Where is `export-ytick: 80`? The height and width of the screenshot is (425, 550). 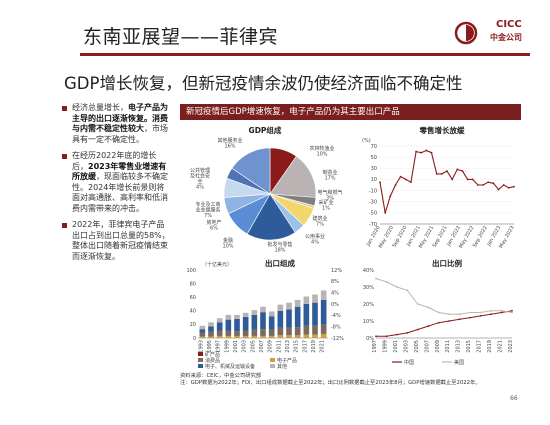
export-ytick: 80 is located at coordinates (193, 284).